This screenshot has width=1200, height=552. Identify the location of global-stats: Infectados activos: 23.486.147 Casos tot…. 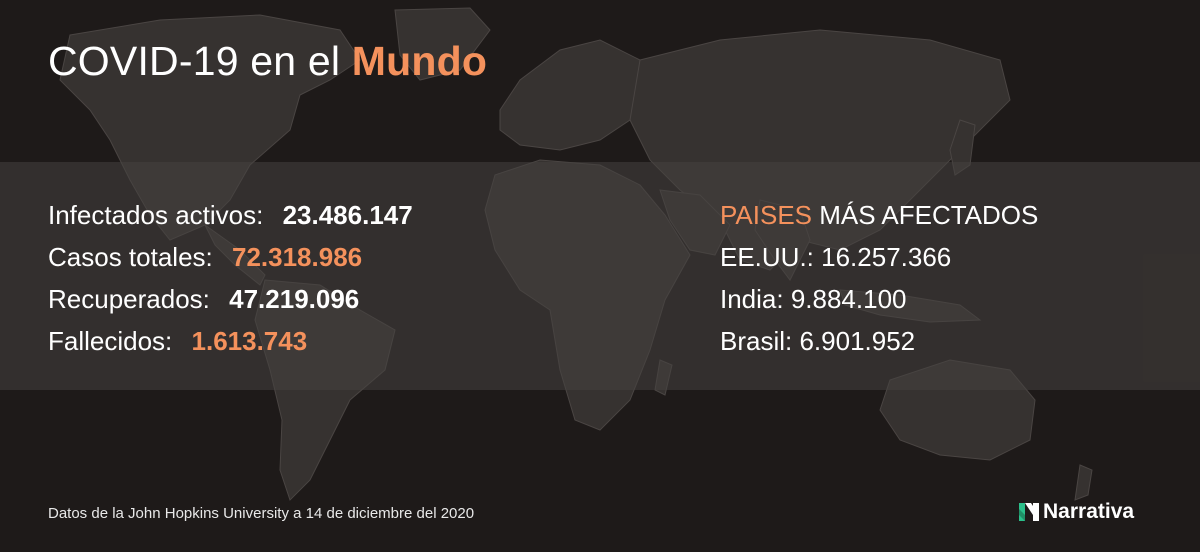
(230, 278).